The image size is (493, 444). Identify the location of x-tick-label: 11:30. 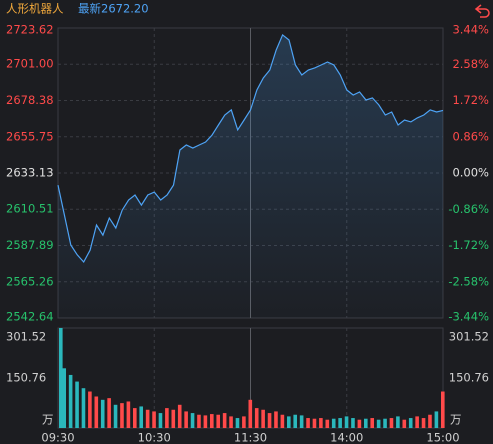
(250, 437).